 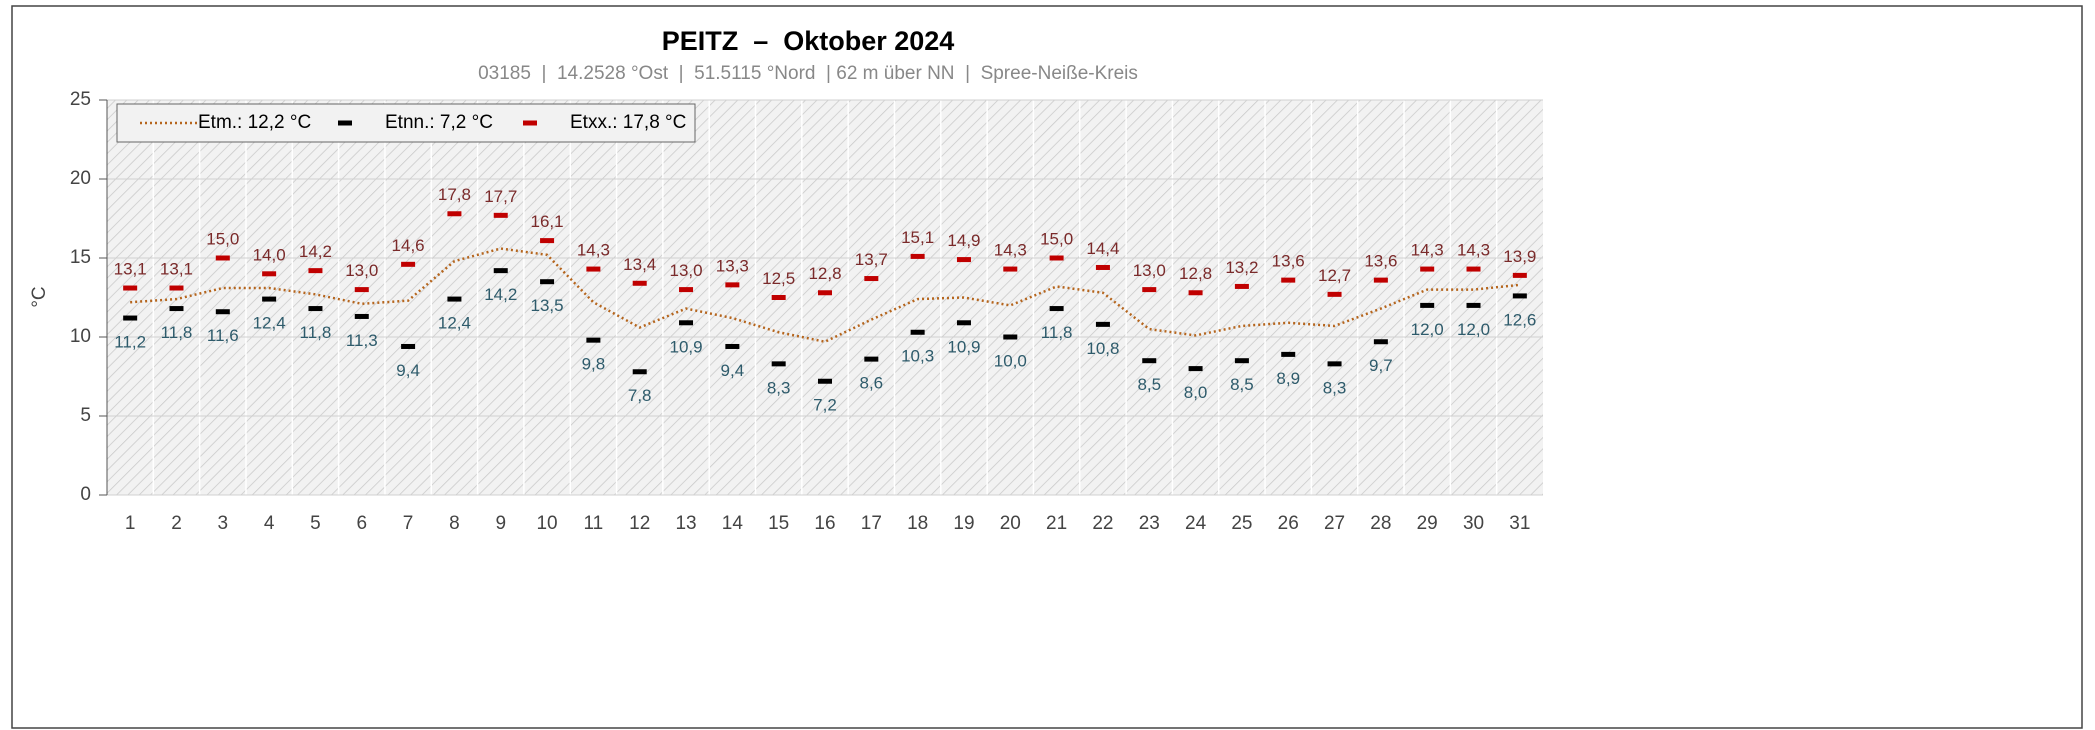 I want to click on data-label: 11,6, so click(x=223, y=335).